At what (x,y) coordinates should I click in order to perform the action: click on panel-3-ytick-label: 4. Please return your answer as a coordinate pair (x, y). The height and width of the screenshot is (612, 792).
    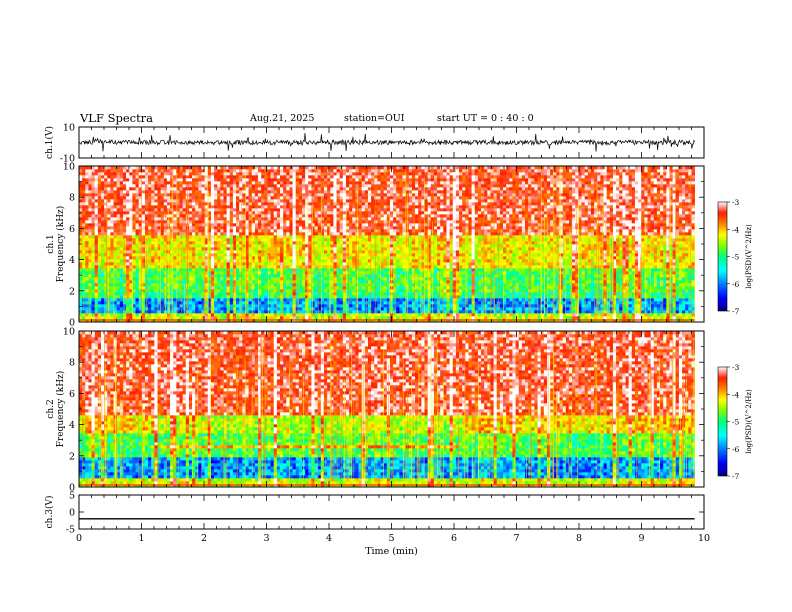
    Looking at the image, I should click on (72, 425).